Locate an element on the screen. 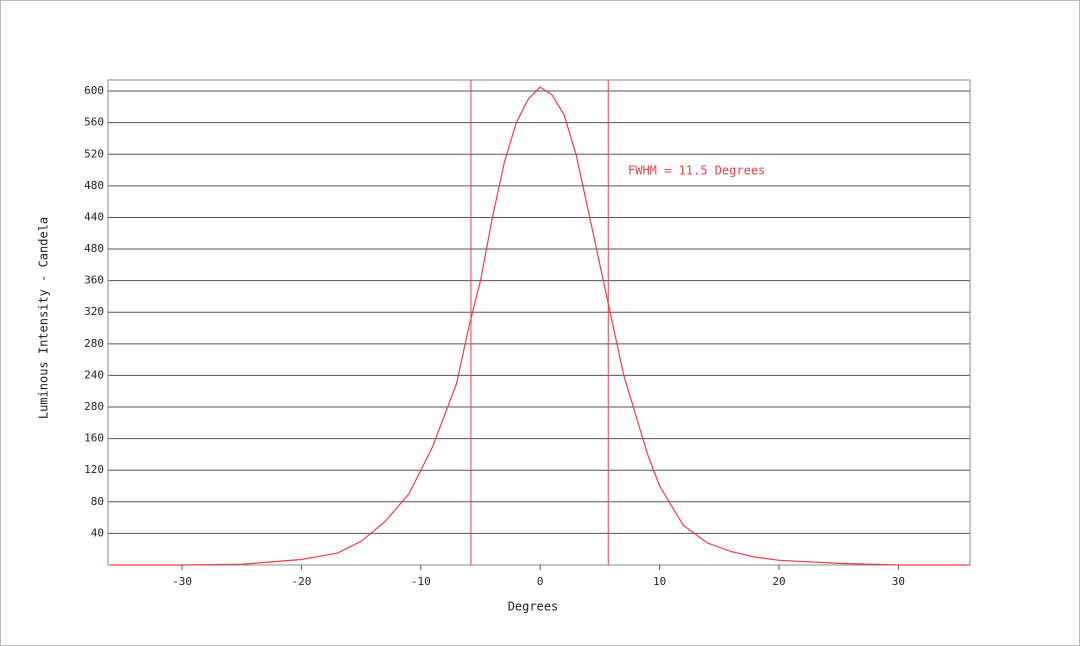 This screenshot has height=646, width=1080. x-tick-label: -30 is located at coordinates (182, 581).